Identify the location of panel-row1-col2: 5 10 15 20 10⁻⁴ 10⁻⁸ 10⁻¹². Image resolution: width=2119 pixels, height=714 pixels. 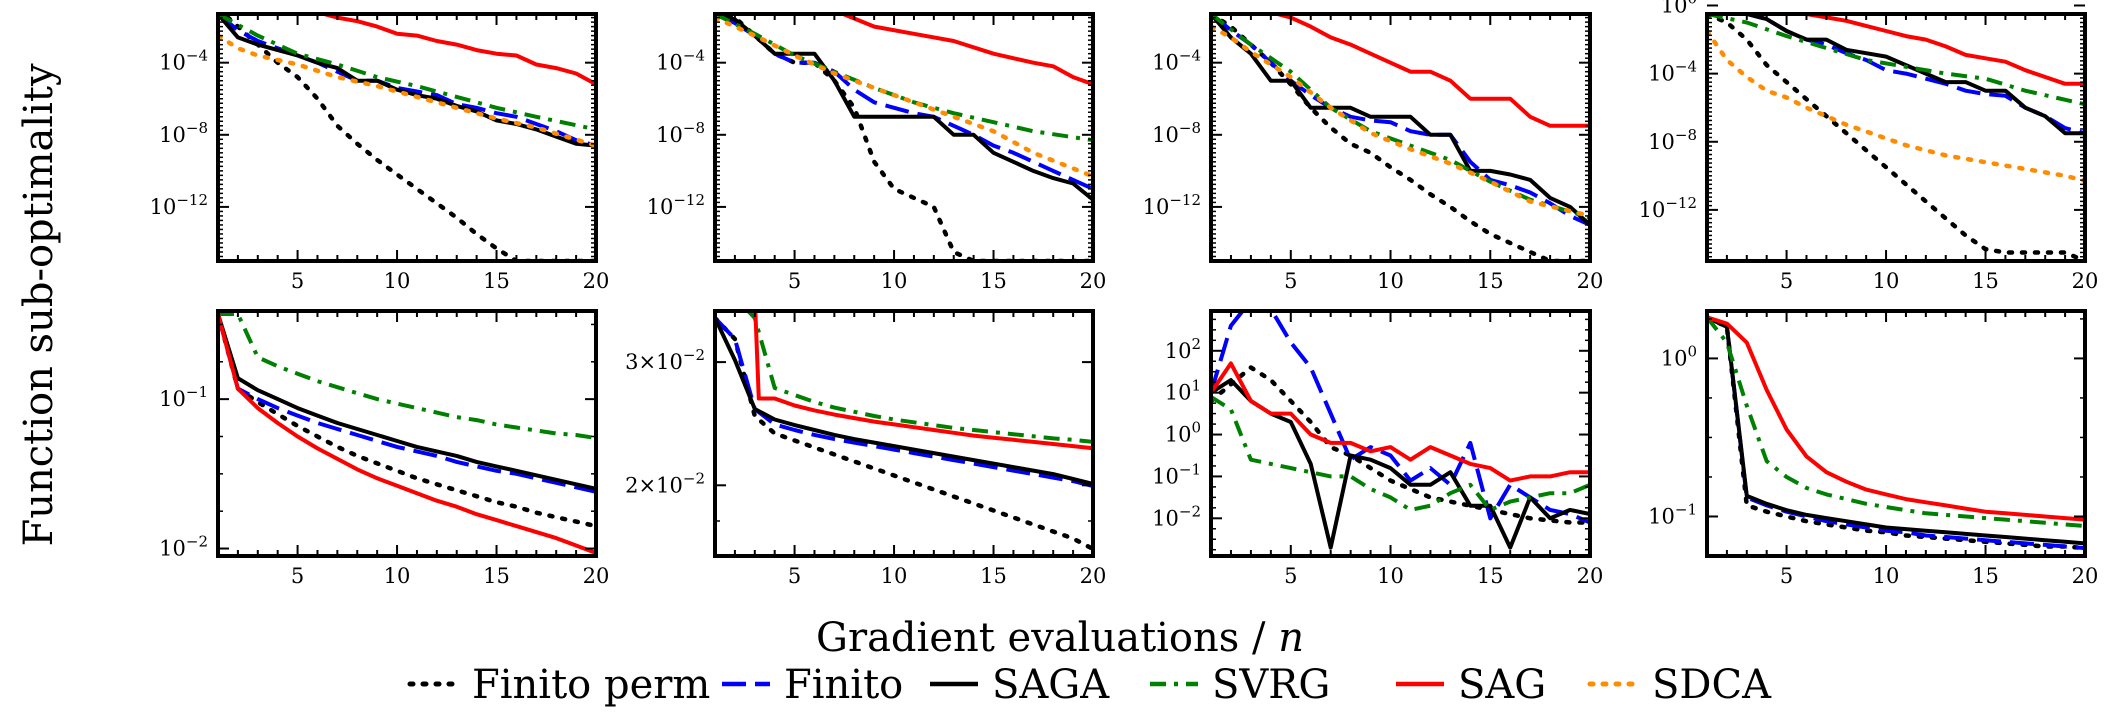
(877, 152).